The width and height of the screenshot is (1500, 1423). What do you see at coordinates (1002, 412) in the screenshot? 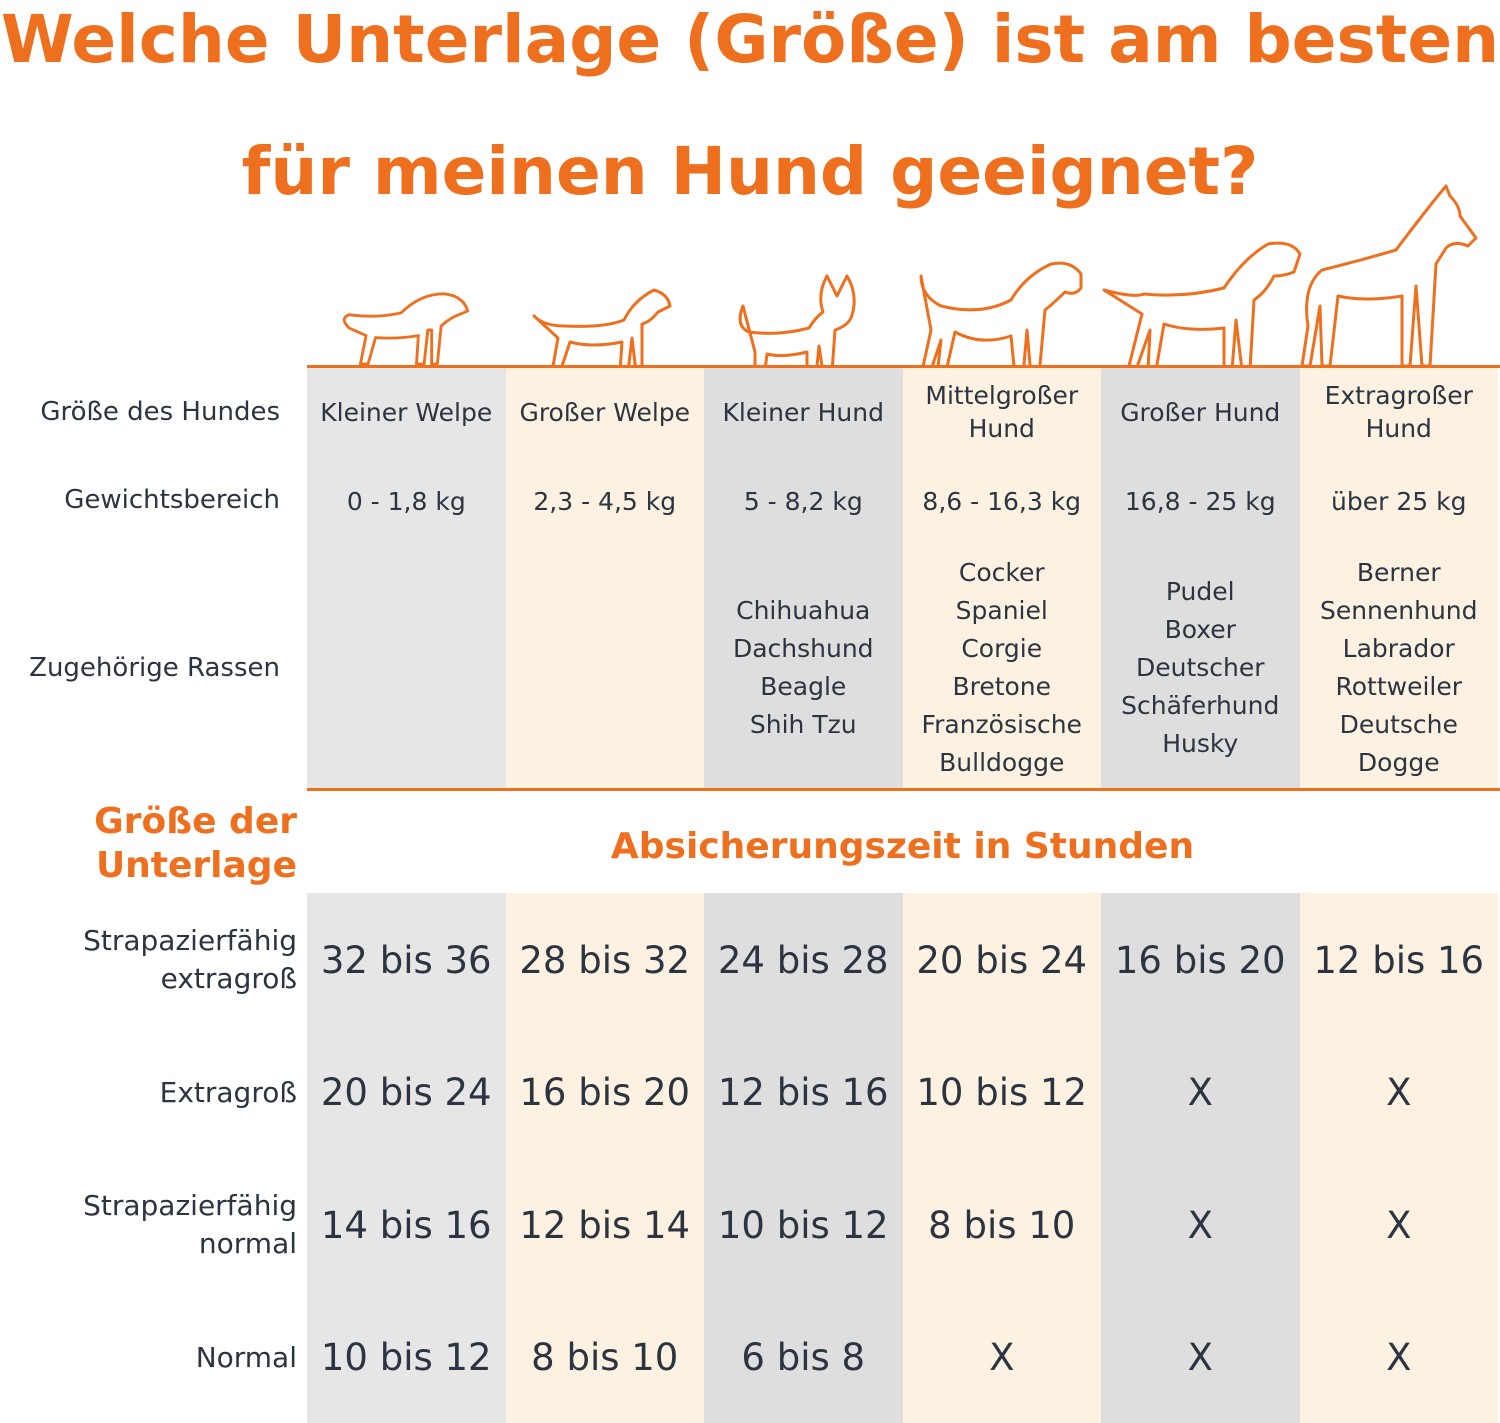
I see `size-label: Mittelgroßer Hund` at bounding box center [1002, 412].